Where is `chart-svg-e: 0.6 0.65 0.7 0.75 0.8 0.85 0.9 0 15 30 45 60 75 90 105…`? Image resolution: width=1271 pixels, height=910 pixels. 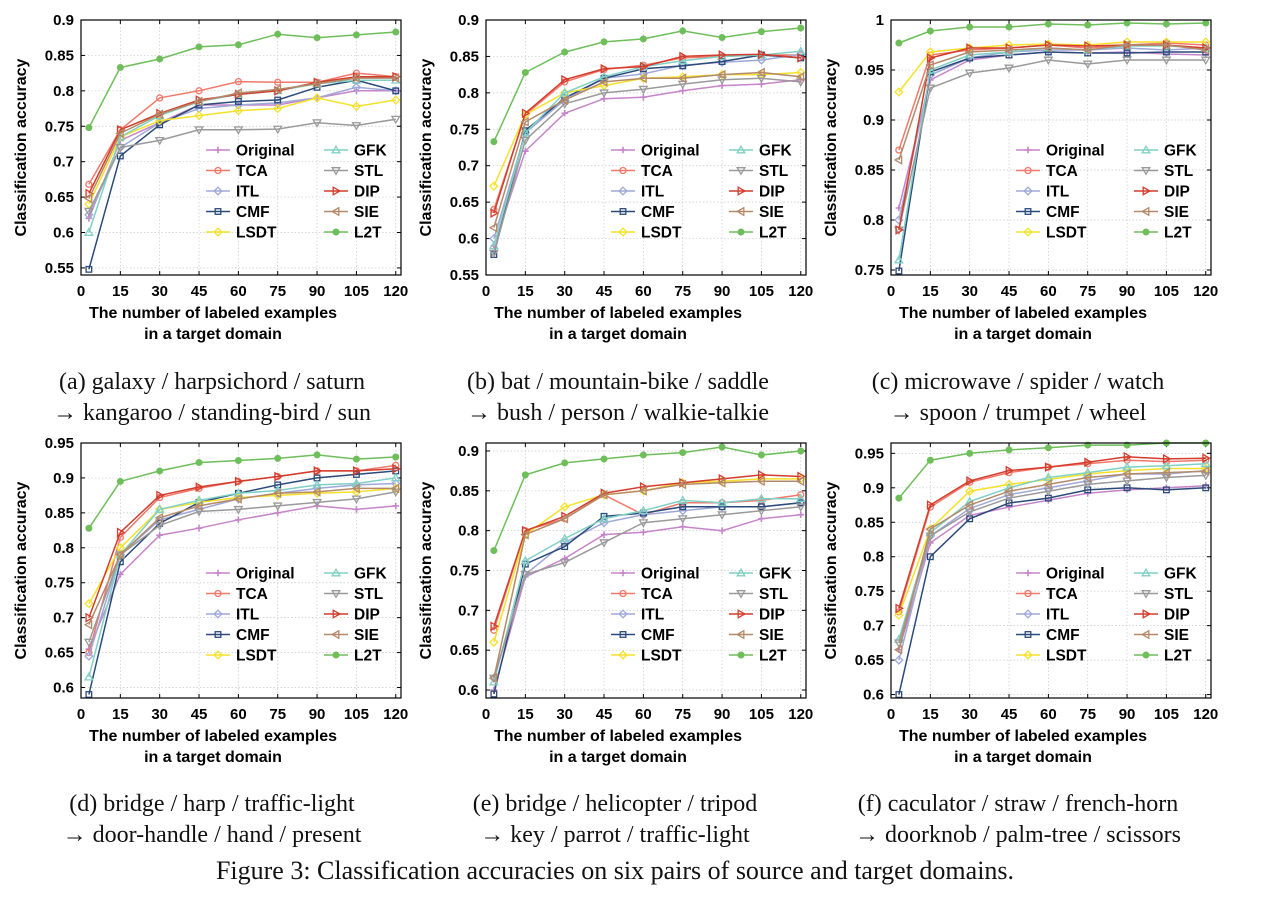
chart-svg-e: 0.6 0.65 0.7 0.75 0.8 0.85 0.9 0 15 30 45 60 75 90 105… is located at coordinates (615, 604).